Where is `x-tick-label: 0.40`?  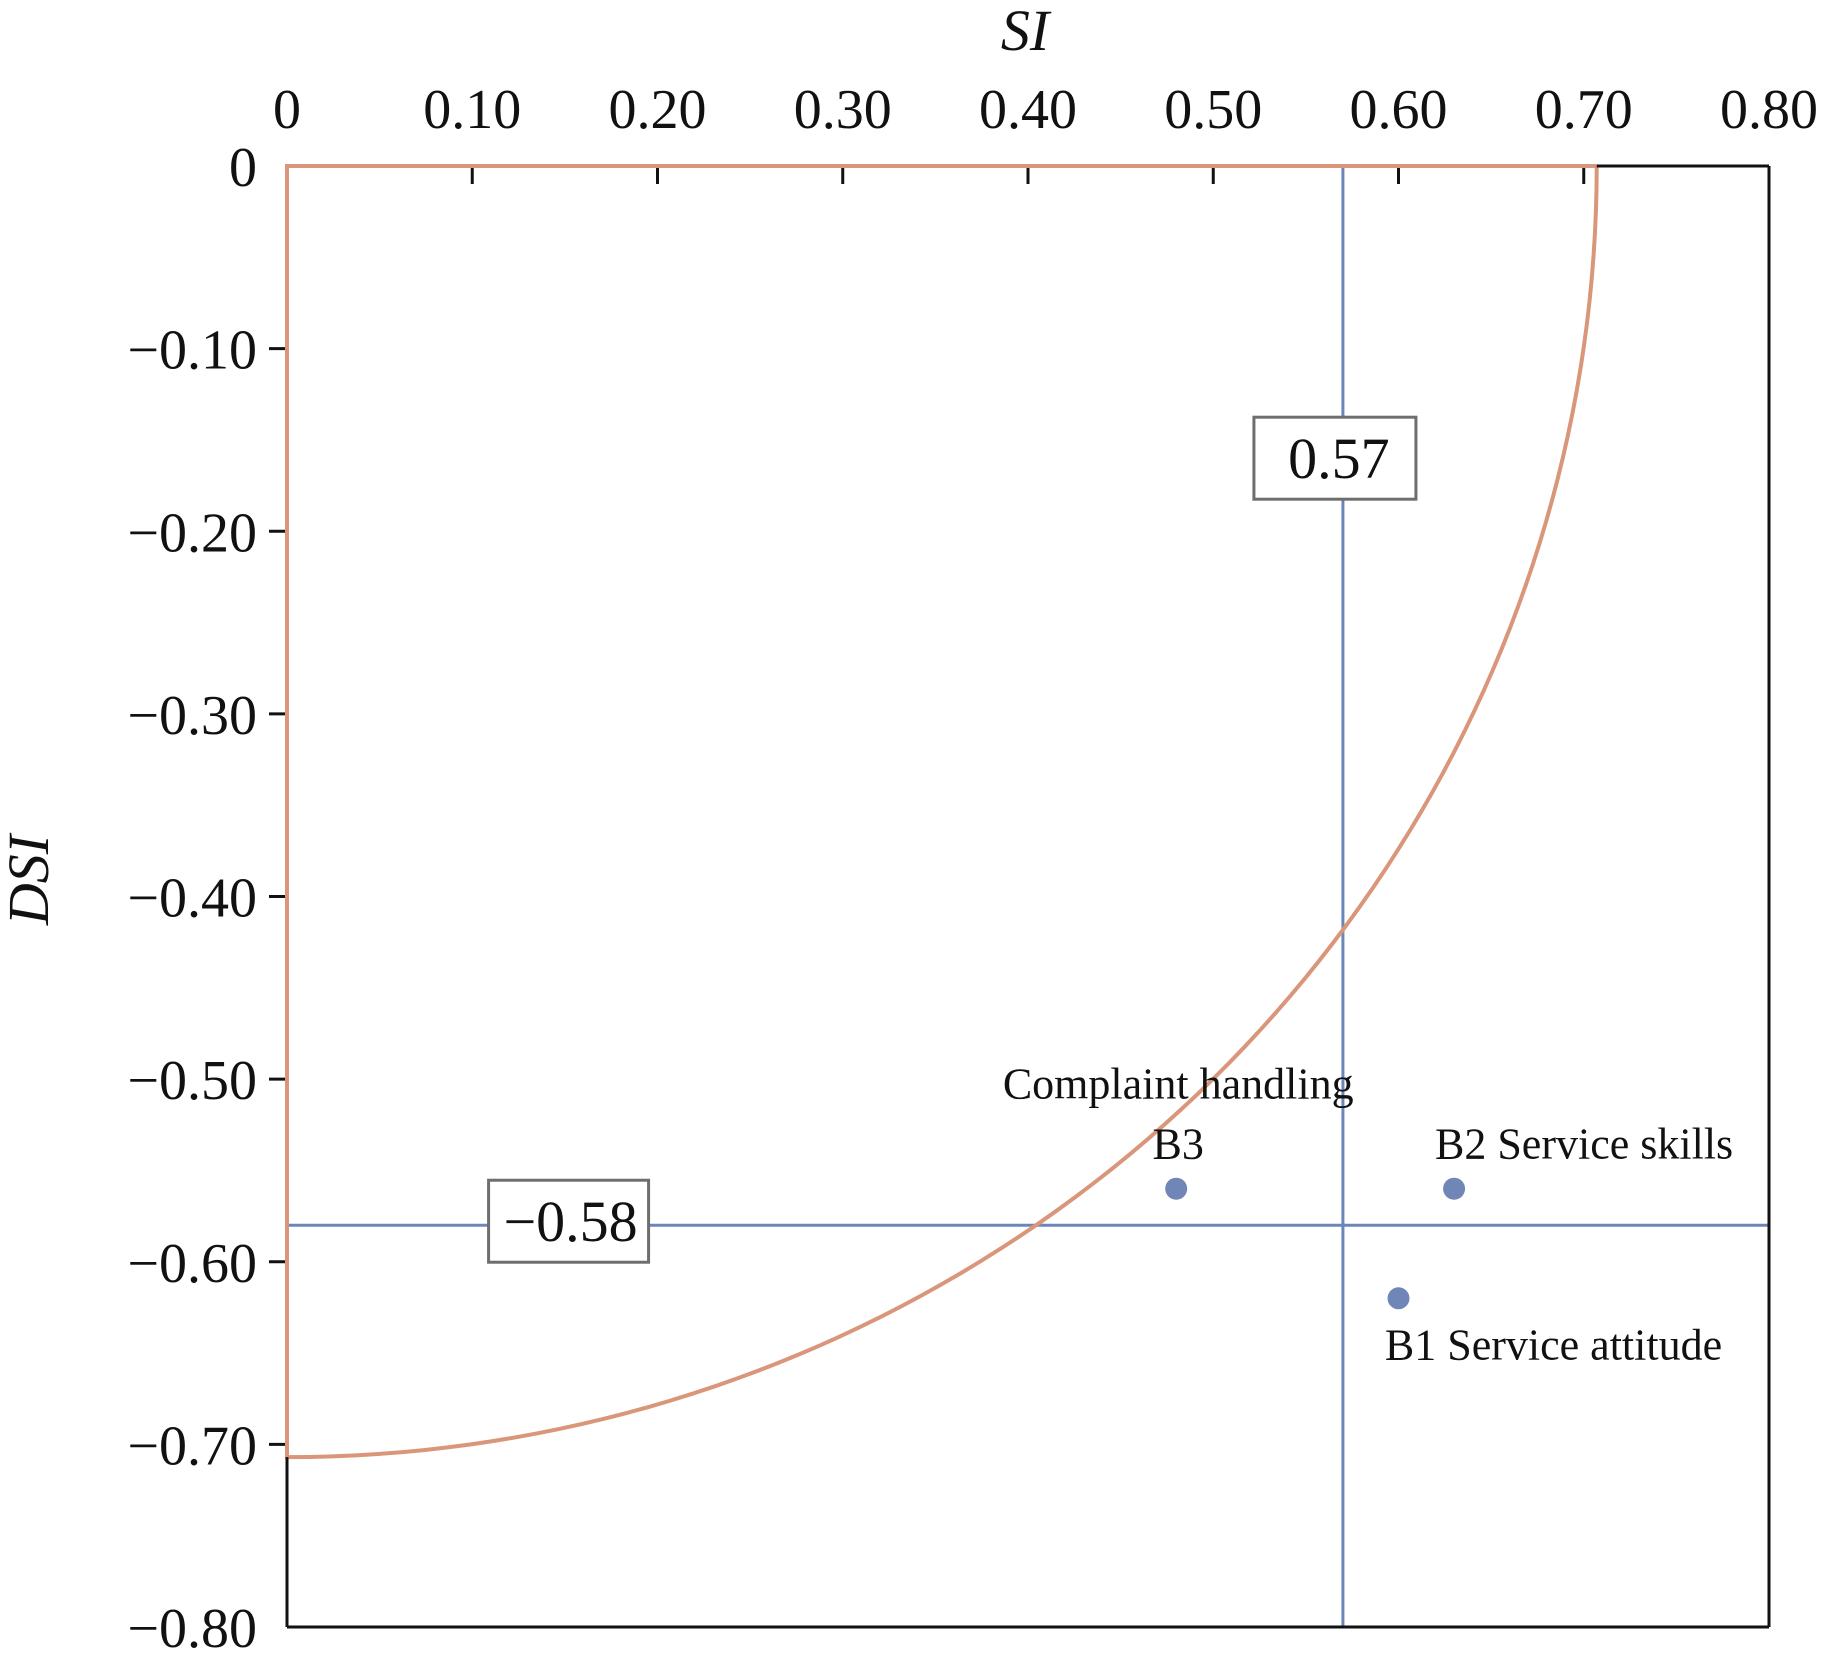 x-tick-label: 0.40 is located at coordinates (1028, 110).